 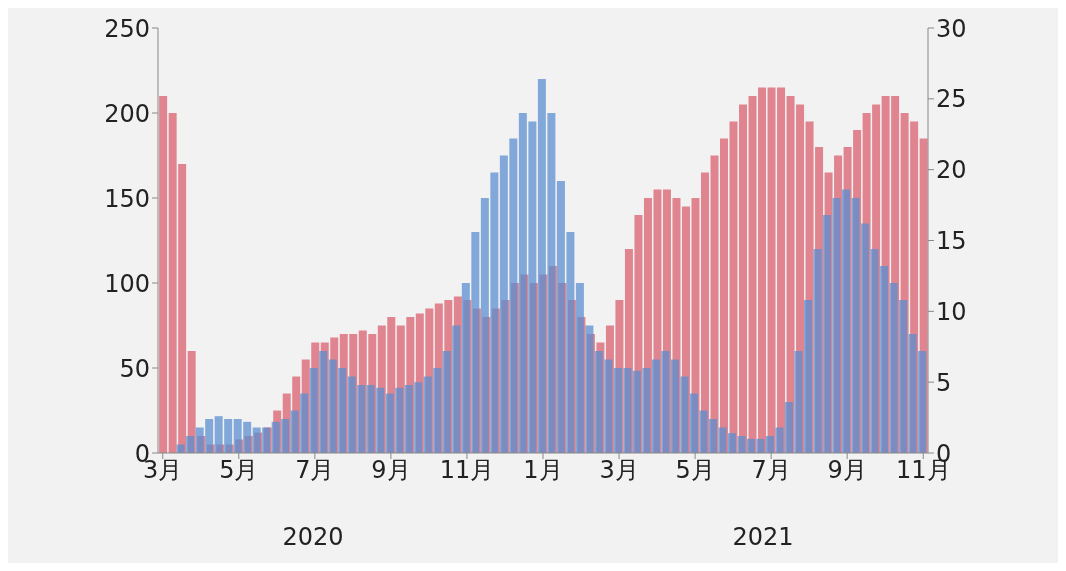 What do you see at coordinates (951, 28) in the screenshot?
I see `y2-tick-label: 30` at bounding box center [951, 28].